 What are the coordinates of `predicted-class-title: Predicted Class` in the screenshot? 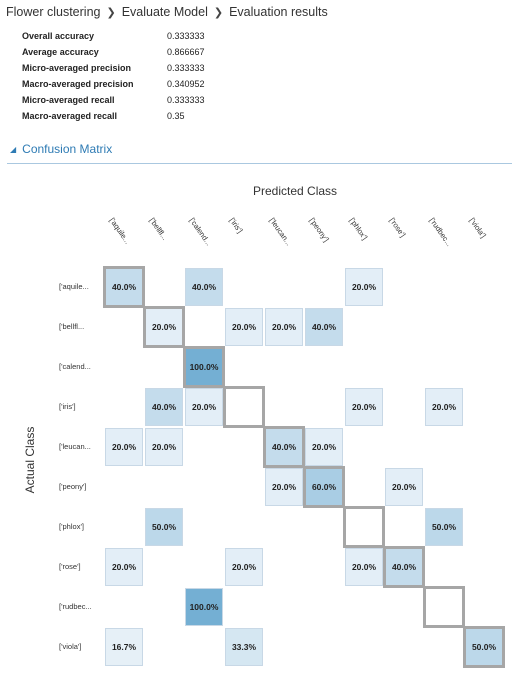 It's located at (295, 191).